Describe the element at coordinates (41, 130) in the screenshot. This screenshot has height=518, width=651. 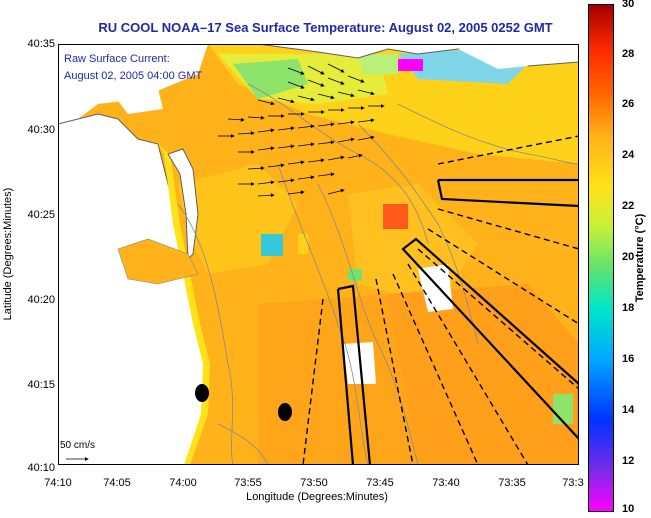
I see `y-tick: 40:30` at that location.